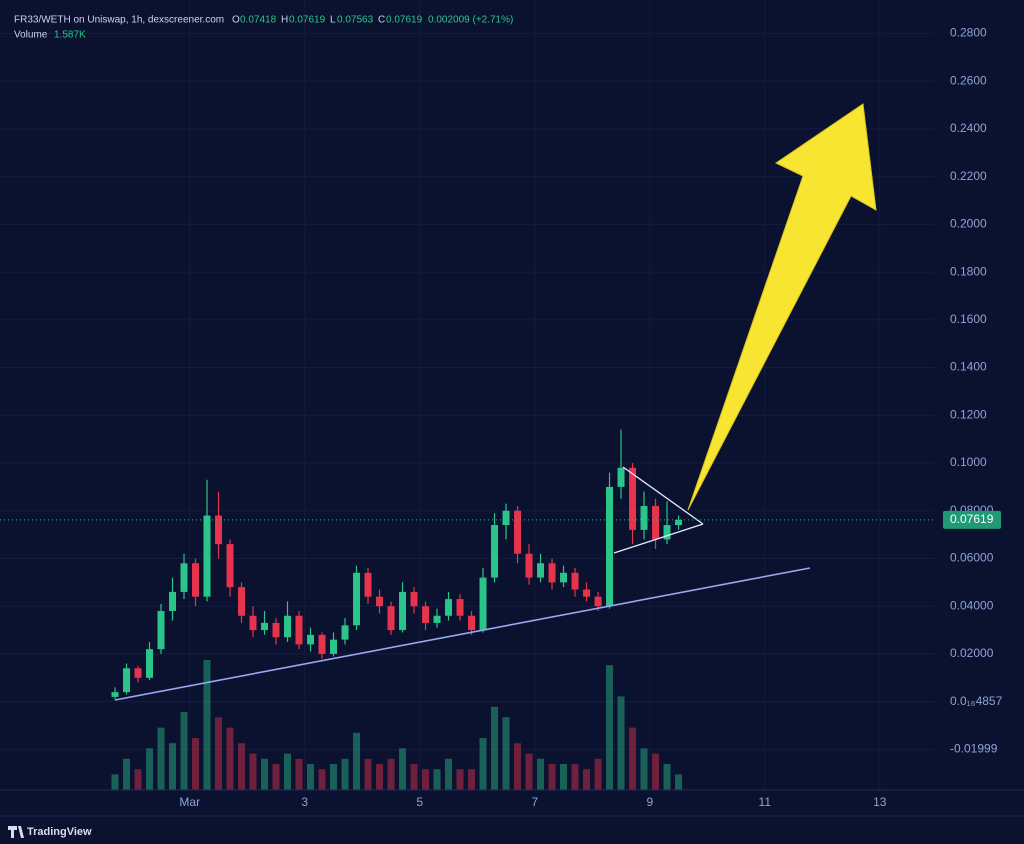 The height and width of the screenshot is (844, 1024). What do you see at coordinates (258, 20) in the screenshot?
I see `open-value: 0.07418` at bounding box center [258, 20].